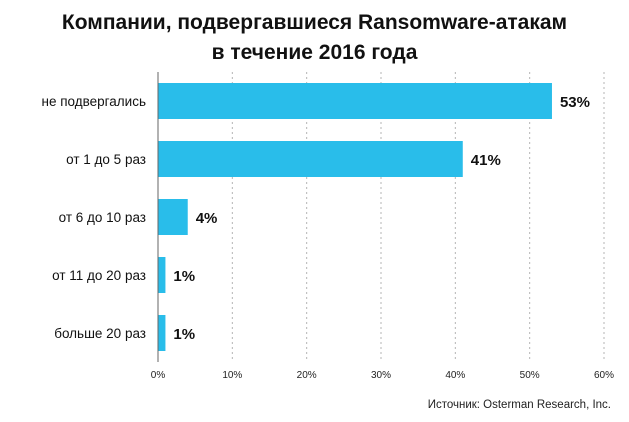  I want to click on category-label: от 6 до 10 раз, so click(102, 217).